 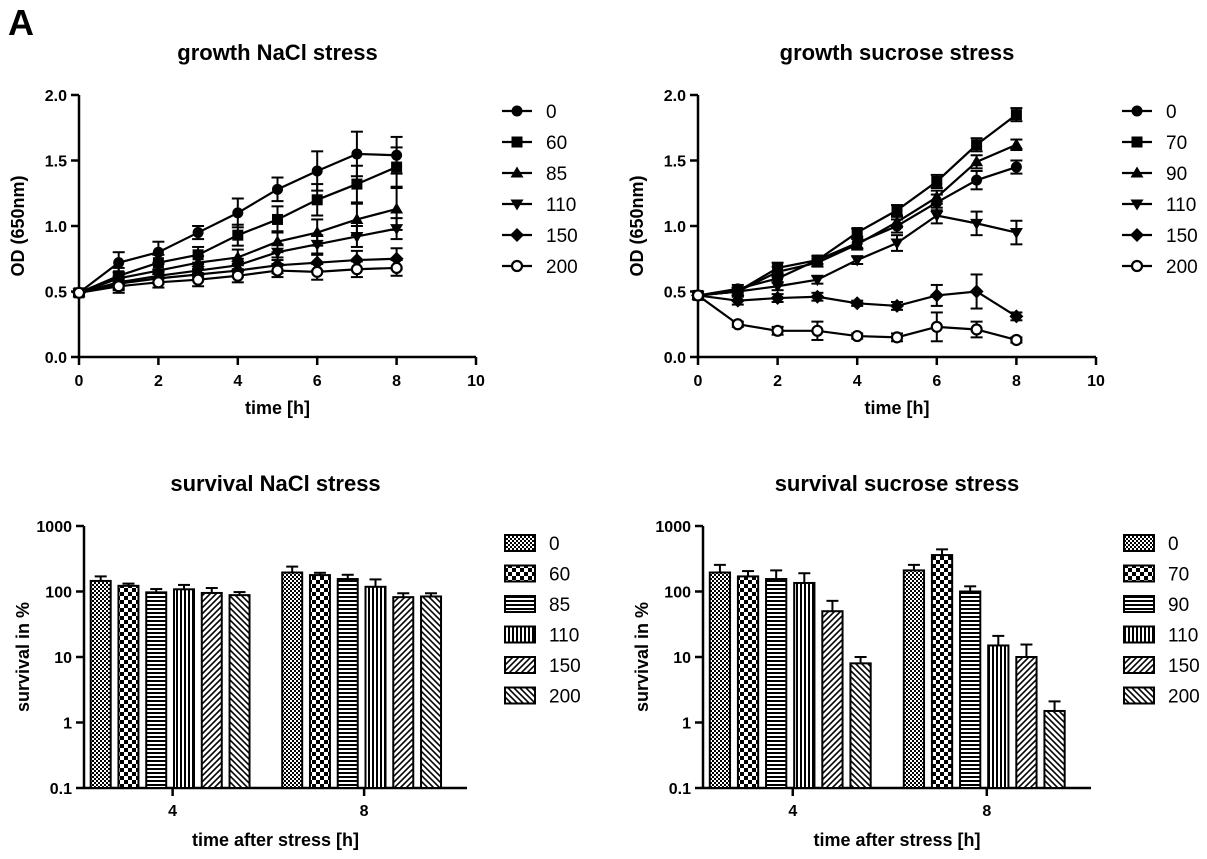 What do you see at coordinates (673, 527) in the screenshot?
I see `y-tick-label: 1000` at bounding box center [673, 527].